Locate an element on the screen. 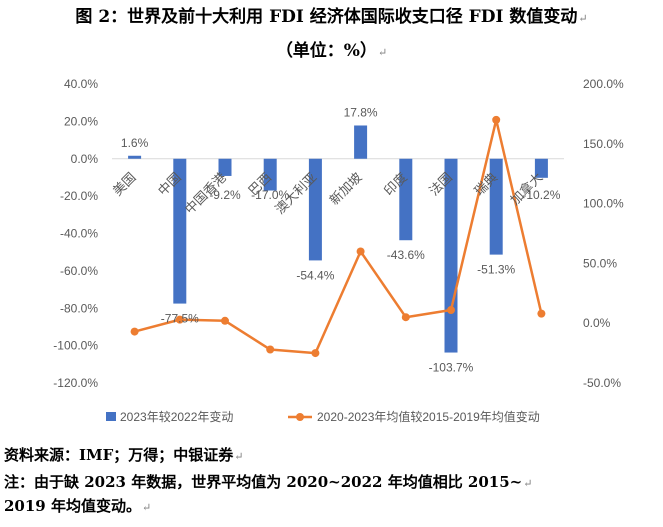 This screenshot has height=527, width=663. source-note: 资料来源：IMF；万得；中银证券↵ is located at coordinates (124, 455).